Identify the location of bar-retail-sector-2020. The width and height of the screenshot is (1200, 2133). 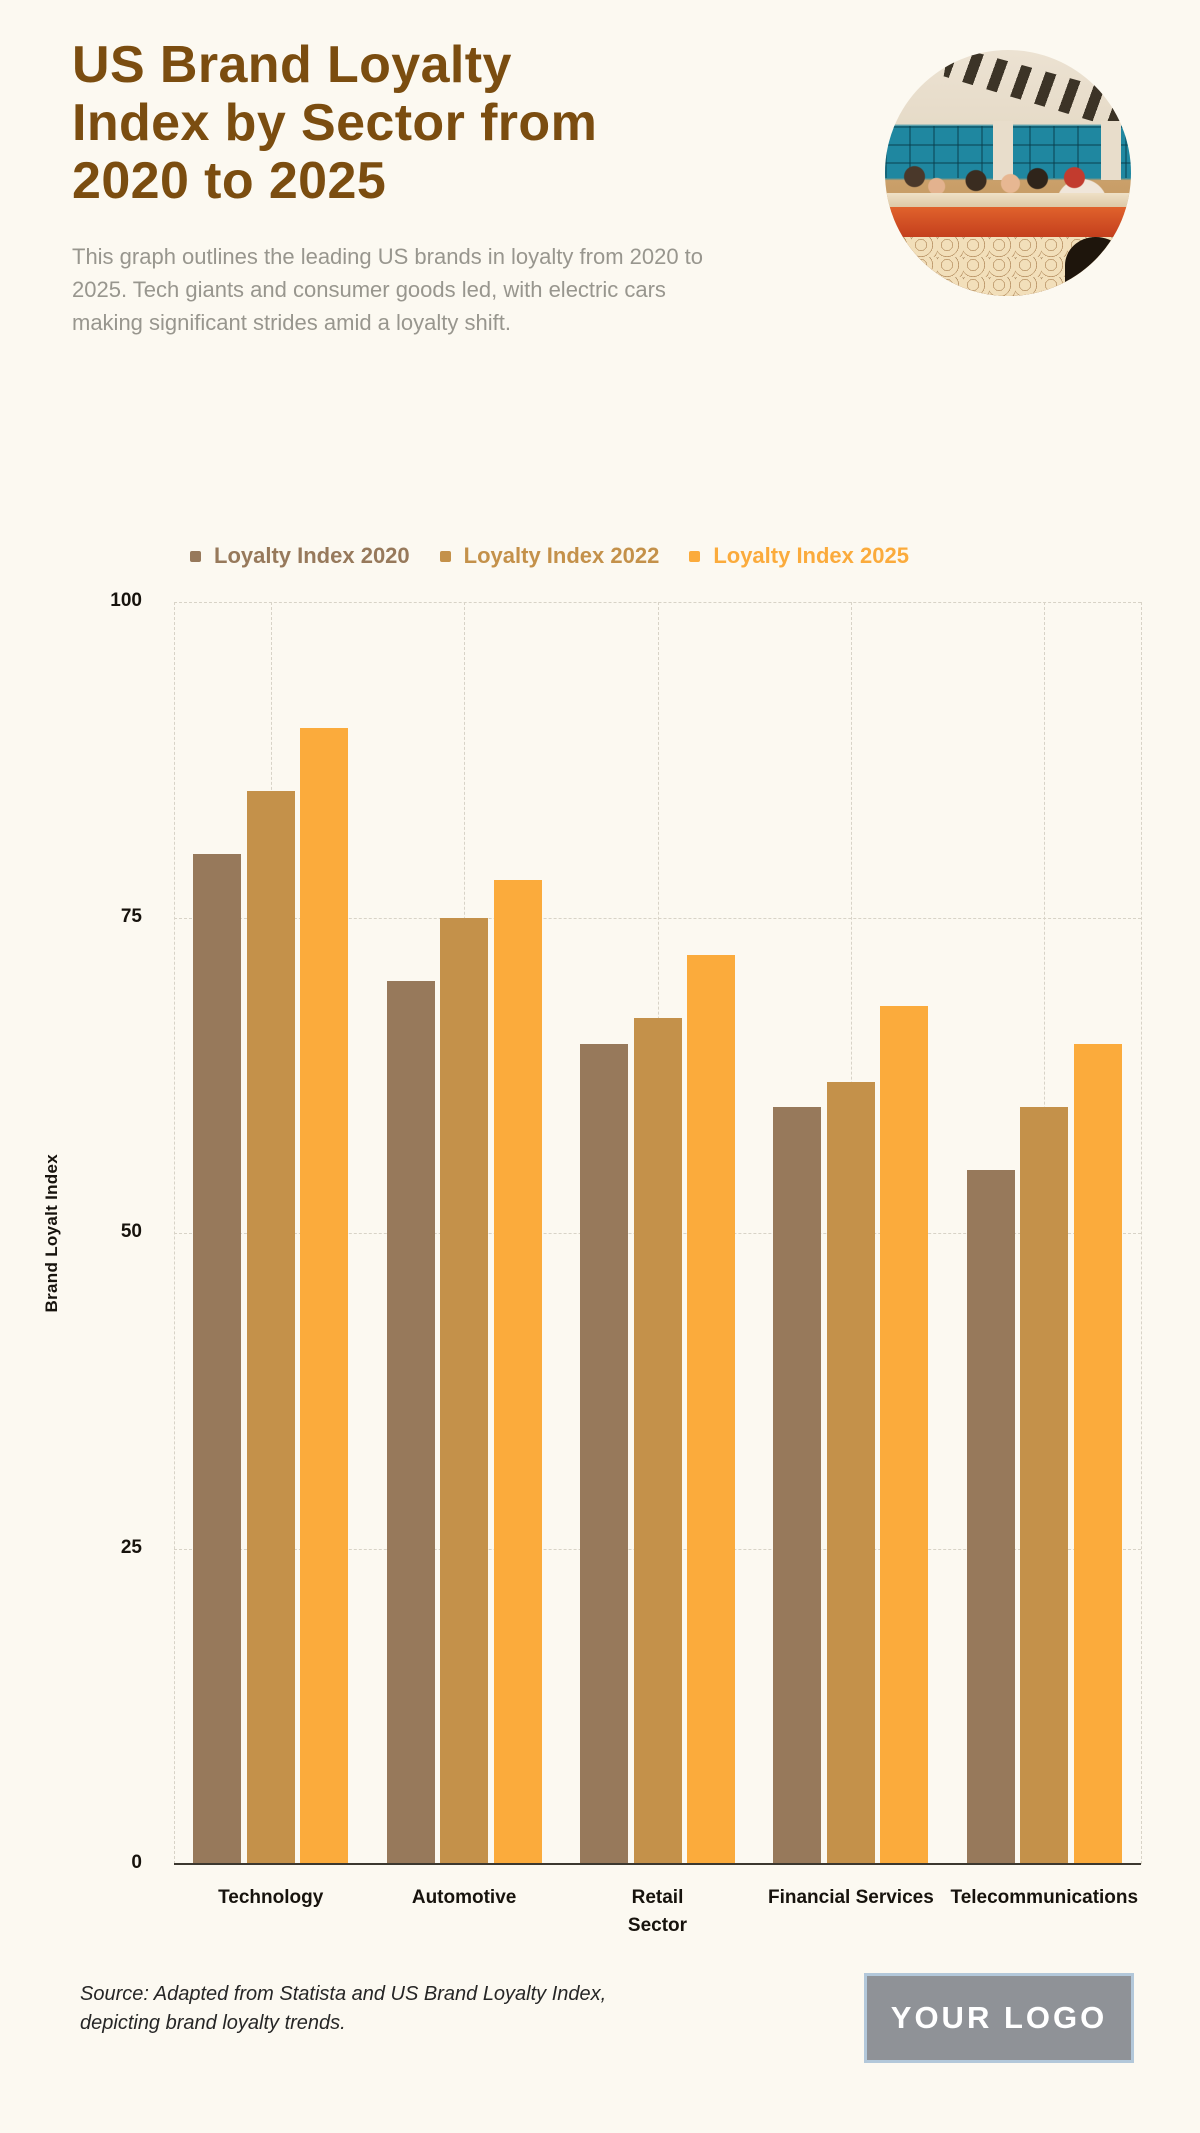
(604, 1453).